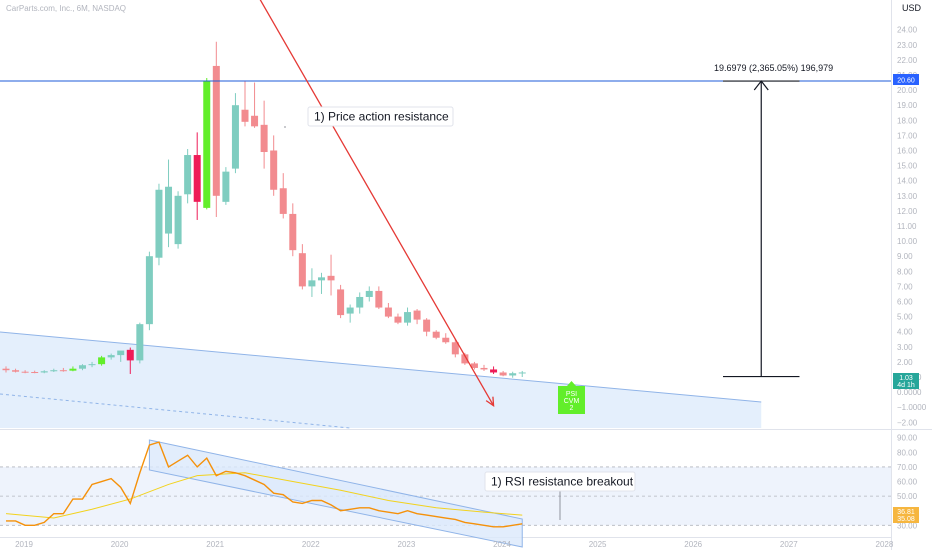 Image resolution: width=932 pixels, height=550 pixels. I want to click on price-axis-tick: 23.00, so click(907, 45).